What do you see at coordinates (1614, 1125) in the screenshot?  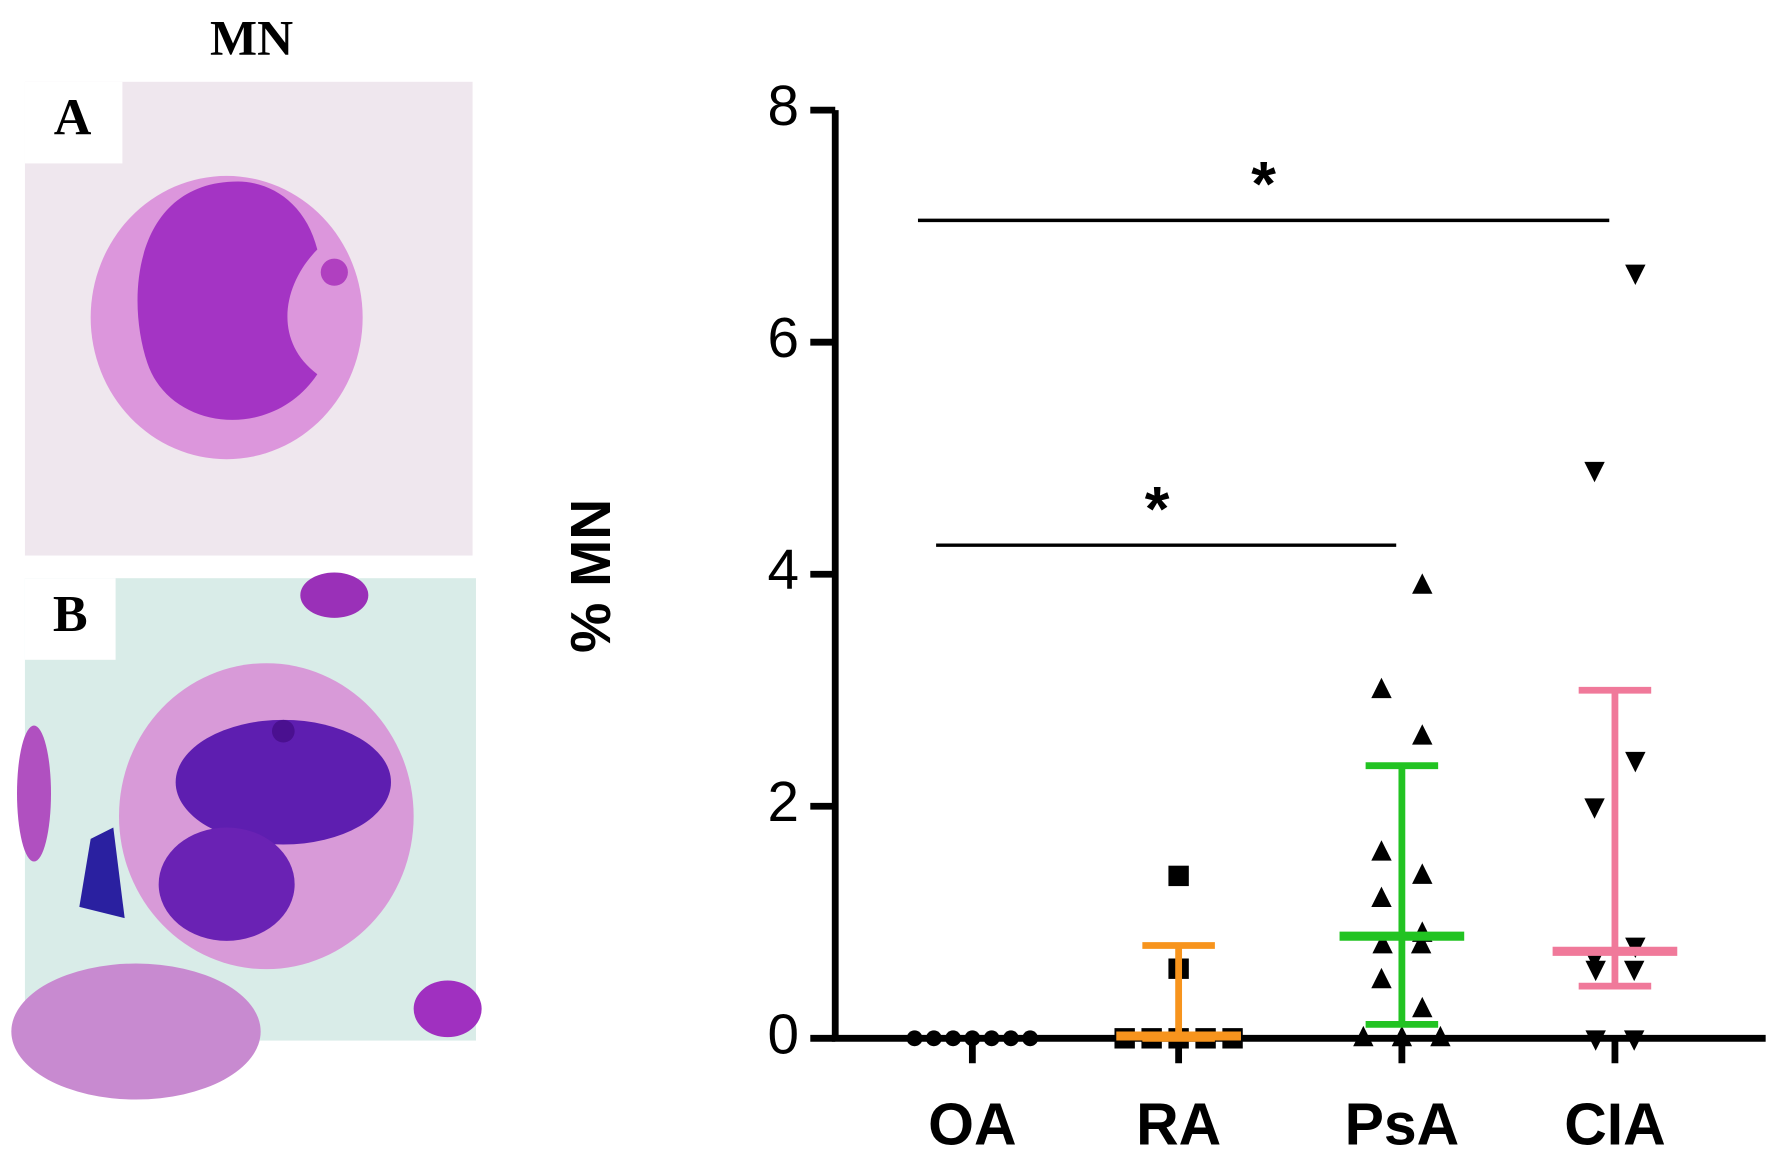 I see `x-tick-label: CIA` at bounding box center [1614, 1125].